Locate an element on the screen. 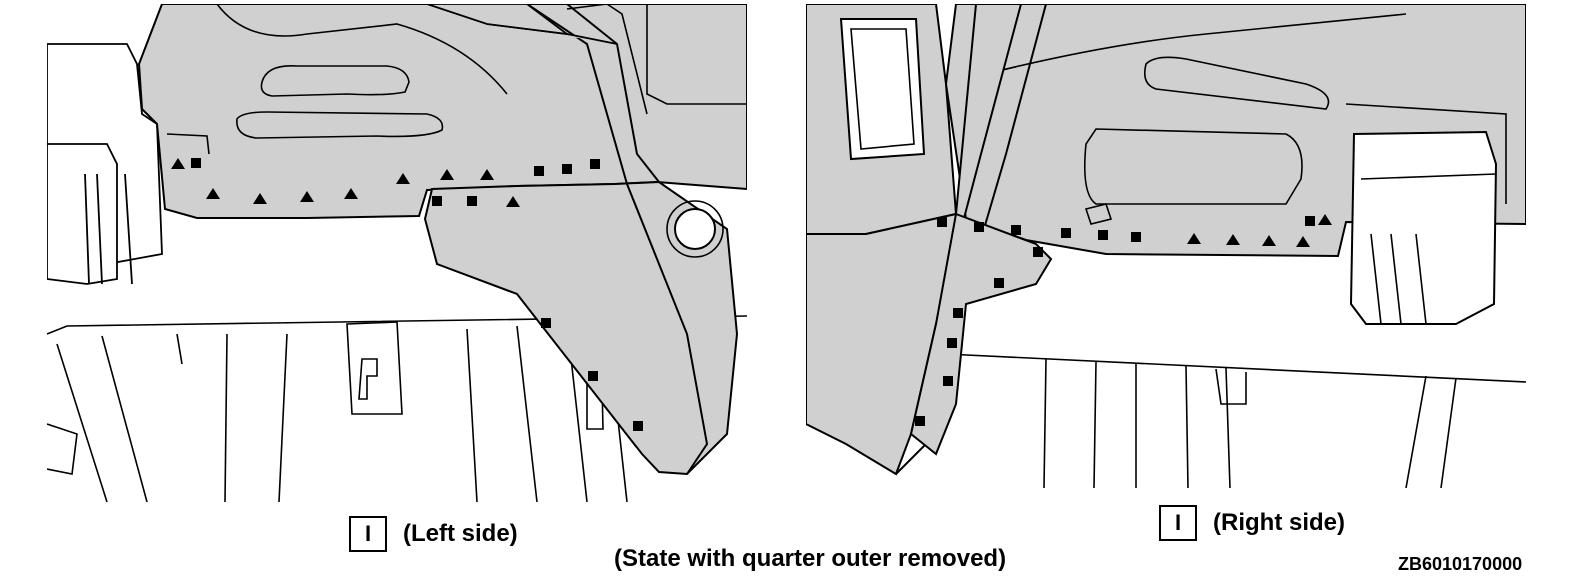  left-side-label: I (Left side) is located at coordinates (433, 534).